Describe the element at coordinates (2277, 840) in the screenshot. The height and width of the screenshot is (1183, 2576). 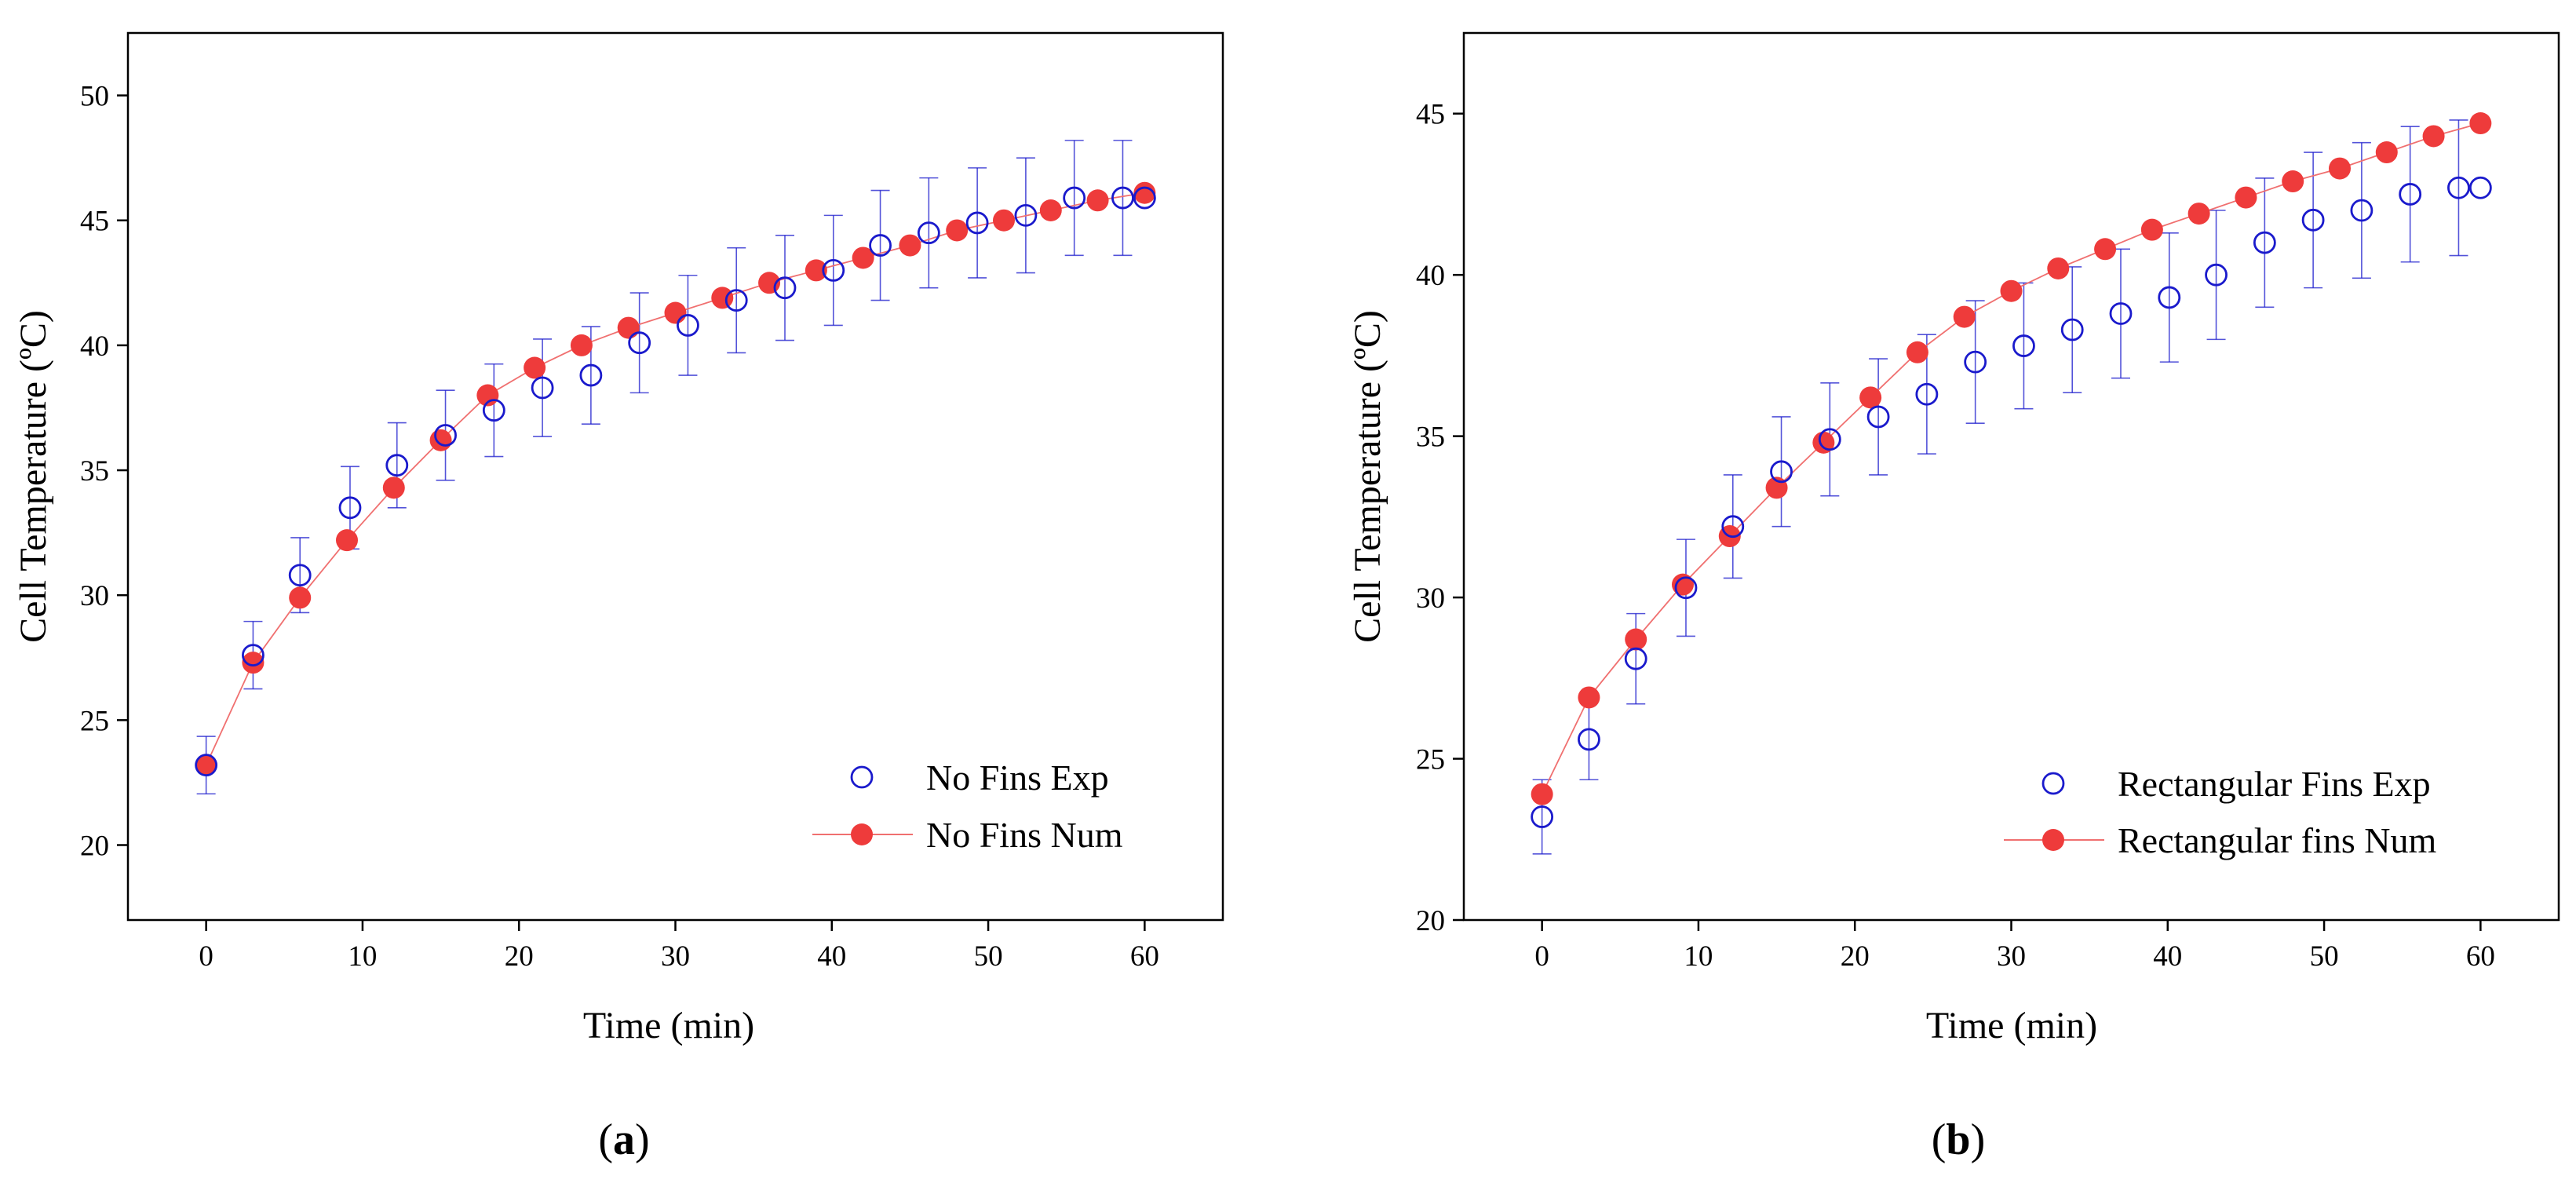
I see `legend-num-label-b: Rectangular fins Num` at that location.